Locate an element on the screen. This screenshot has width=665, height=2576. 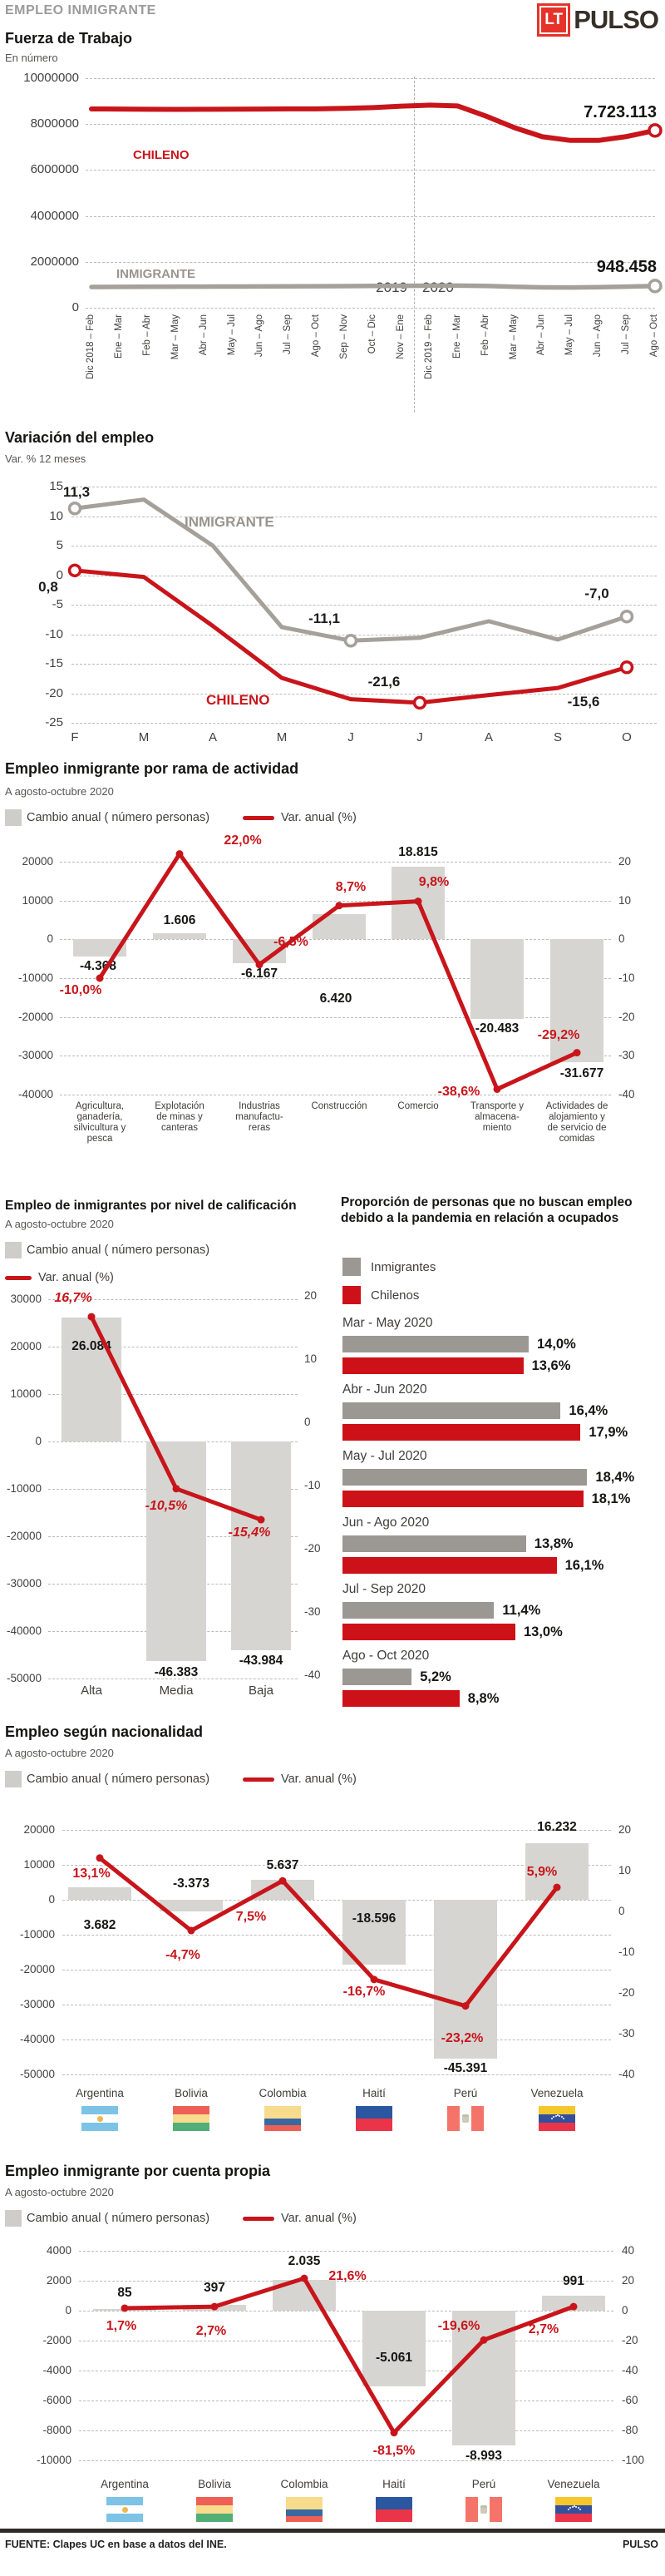
flag-venezuela is located at coordinates (573, 2509).